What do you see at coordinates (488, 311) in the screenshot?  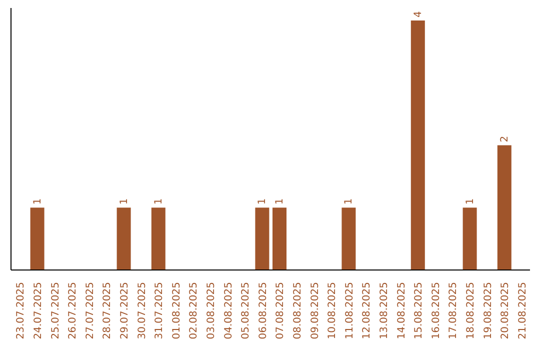 I see `x-tick-label: 19.08.2025` at bounding box center [488, 311].